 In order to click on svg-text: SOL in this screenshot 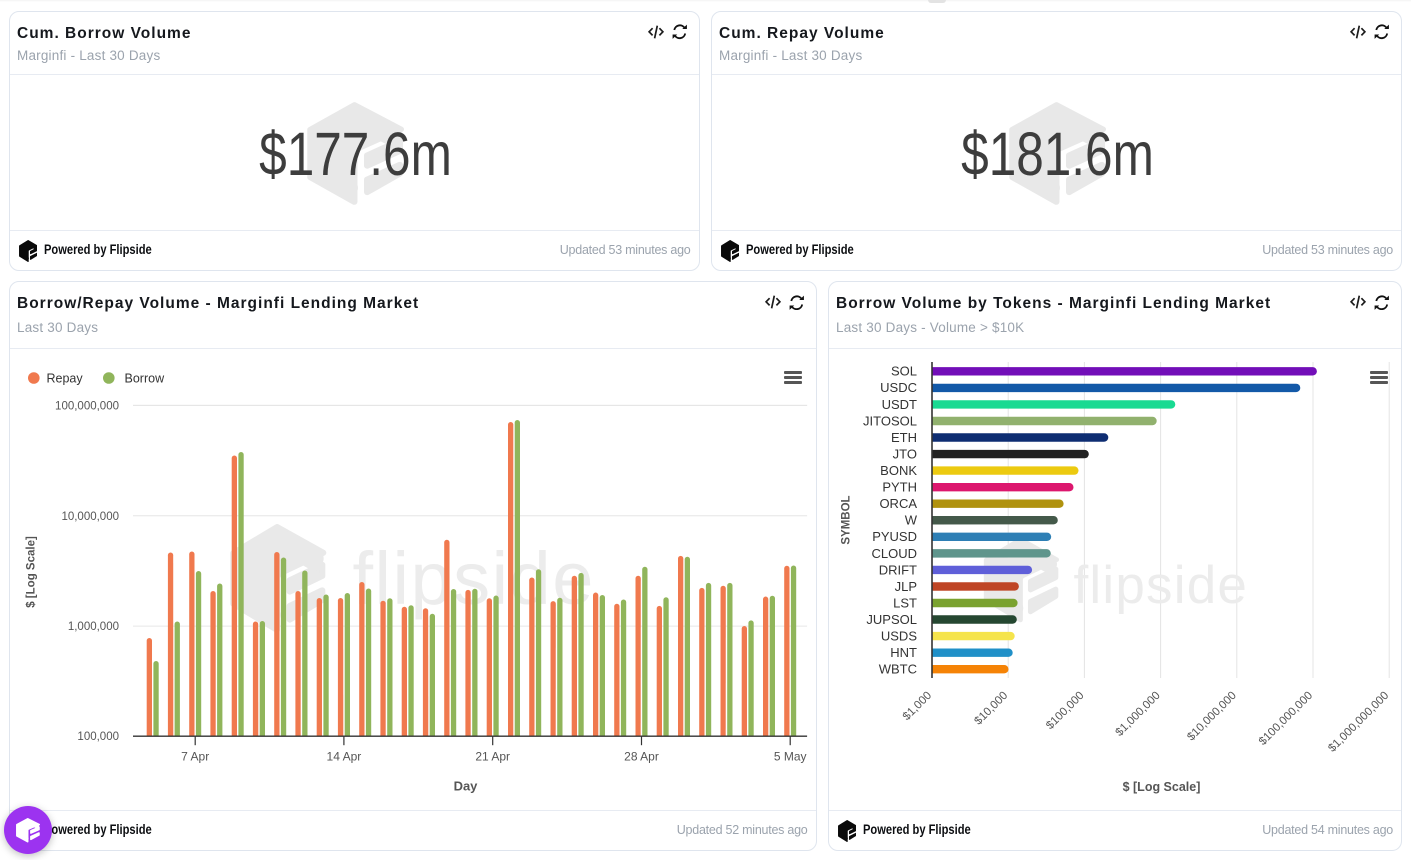, I will do `click(903, 371)`.